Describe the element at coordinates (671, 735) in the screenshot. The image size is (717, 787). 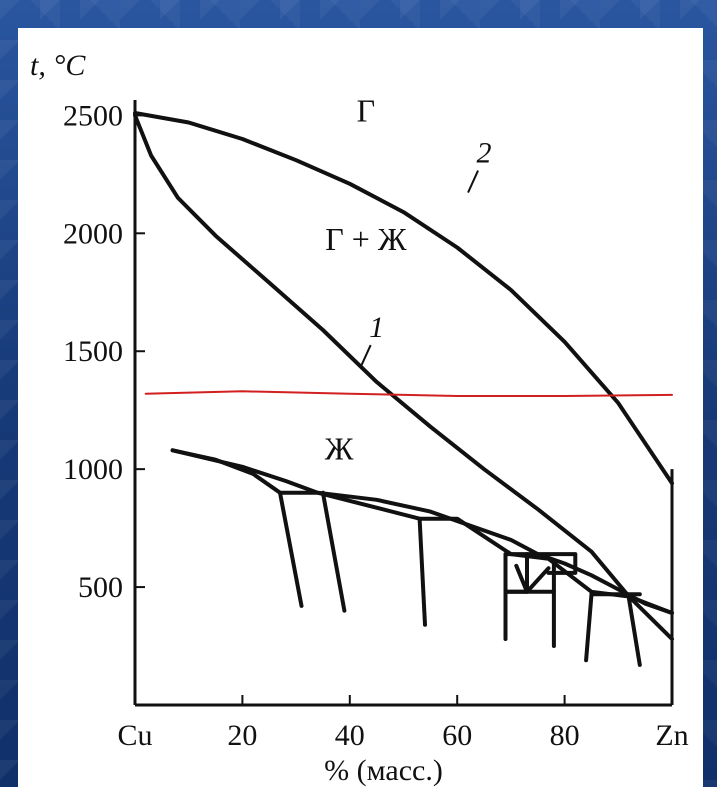
I see `x-tick-label: Zn` at that location.